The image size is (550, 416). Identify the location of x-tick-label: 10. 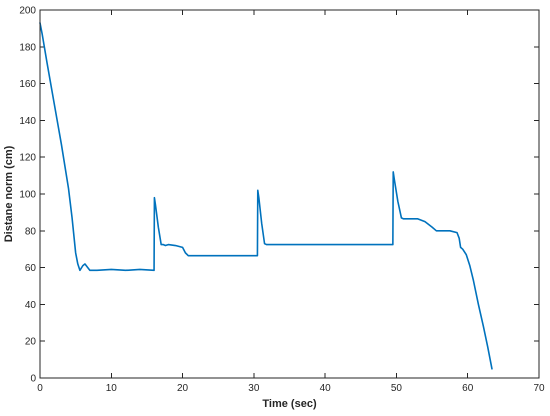
(112, 388).